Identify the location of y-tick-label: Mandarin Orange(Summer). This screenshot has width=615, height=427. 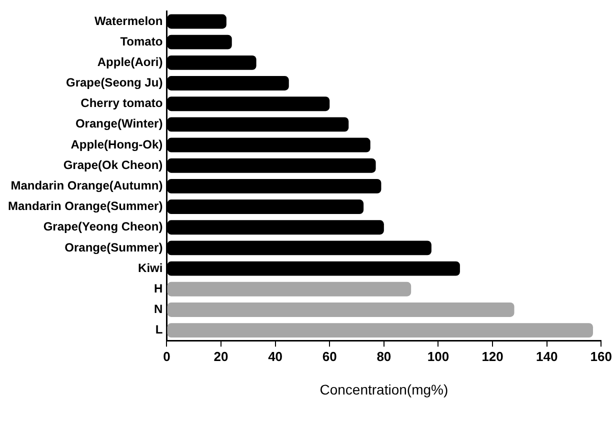
(85, 206).